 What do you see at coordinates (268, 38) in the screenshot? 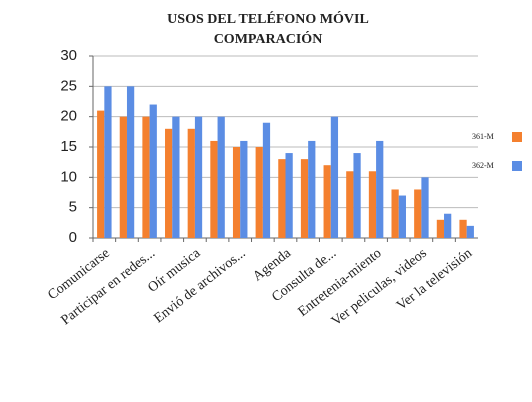
I see `chart-title: COMPARACIÓN` at bounding box center [268, 38].